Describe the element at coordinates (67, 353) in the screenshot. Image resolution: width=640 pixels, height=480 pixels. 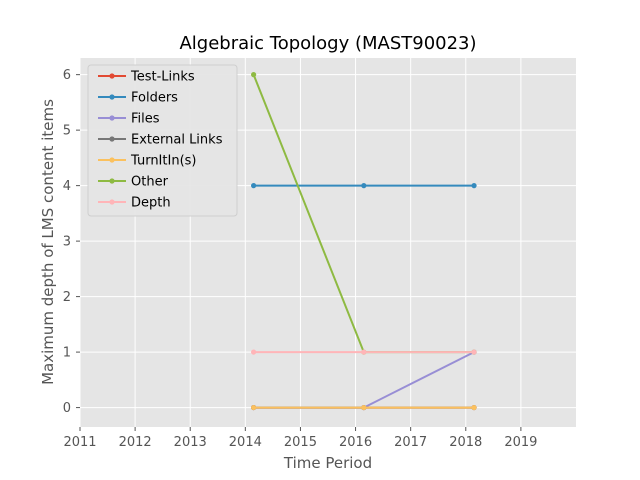
I see `y-tick-label: 1` at that location.